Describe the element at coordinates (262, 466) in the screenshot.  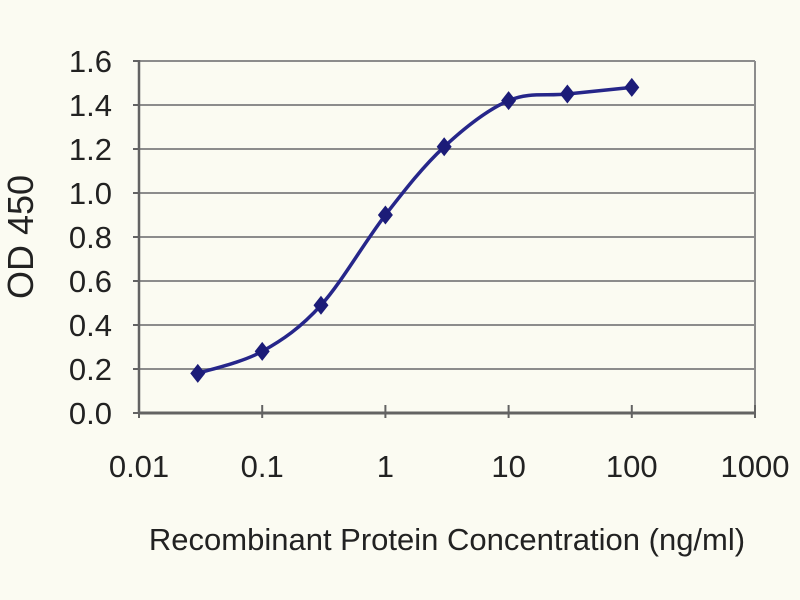
I see `x-tick-label: 0.1` at that location.